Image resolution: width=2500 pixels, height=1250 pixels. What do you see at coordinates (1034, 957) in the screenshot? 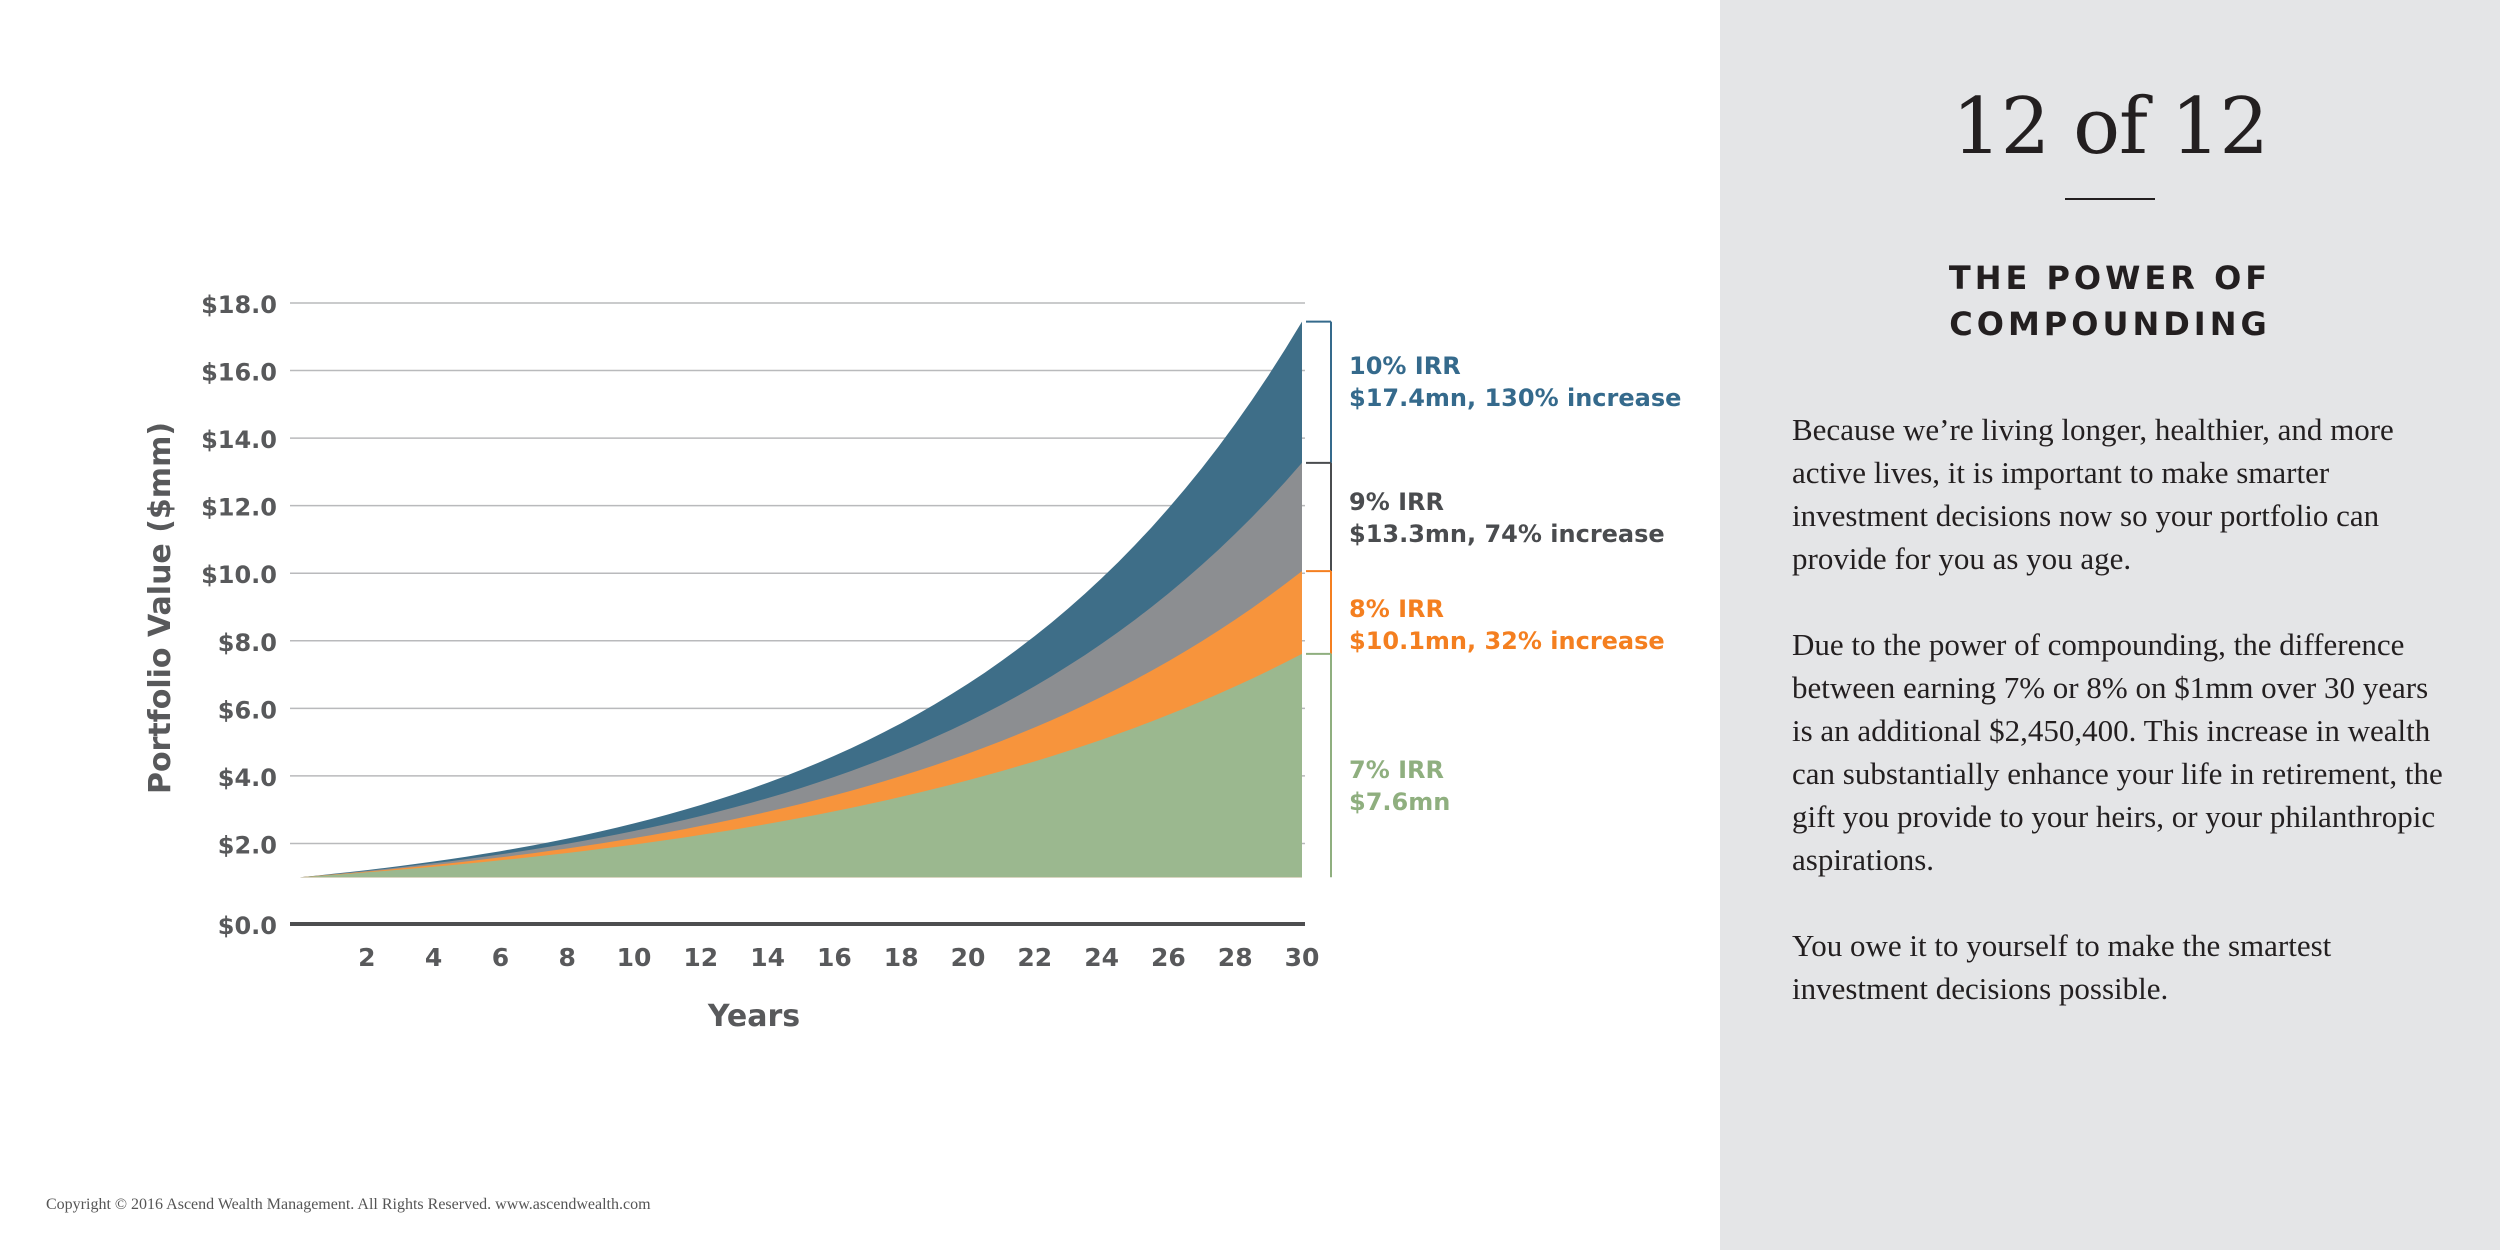
I see `x-tick-label: 22` at bounding box center [1034, 957].